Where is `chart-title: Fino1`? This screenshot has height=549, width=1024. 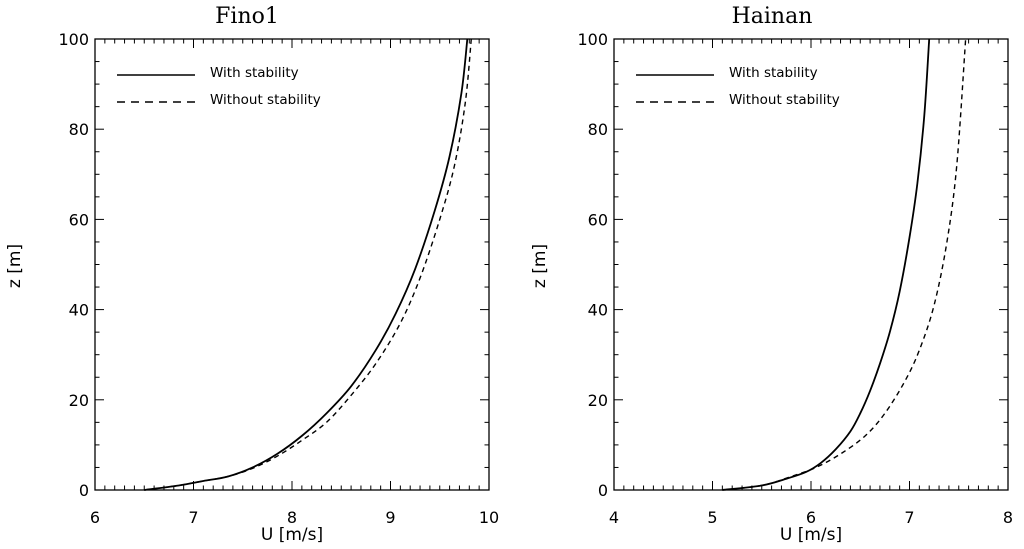
chart-title: Fino1 is located at coordinates (247, 16).